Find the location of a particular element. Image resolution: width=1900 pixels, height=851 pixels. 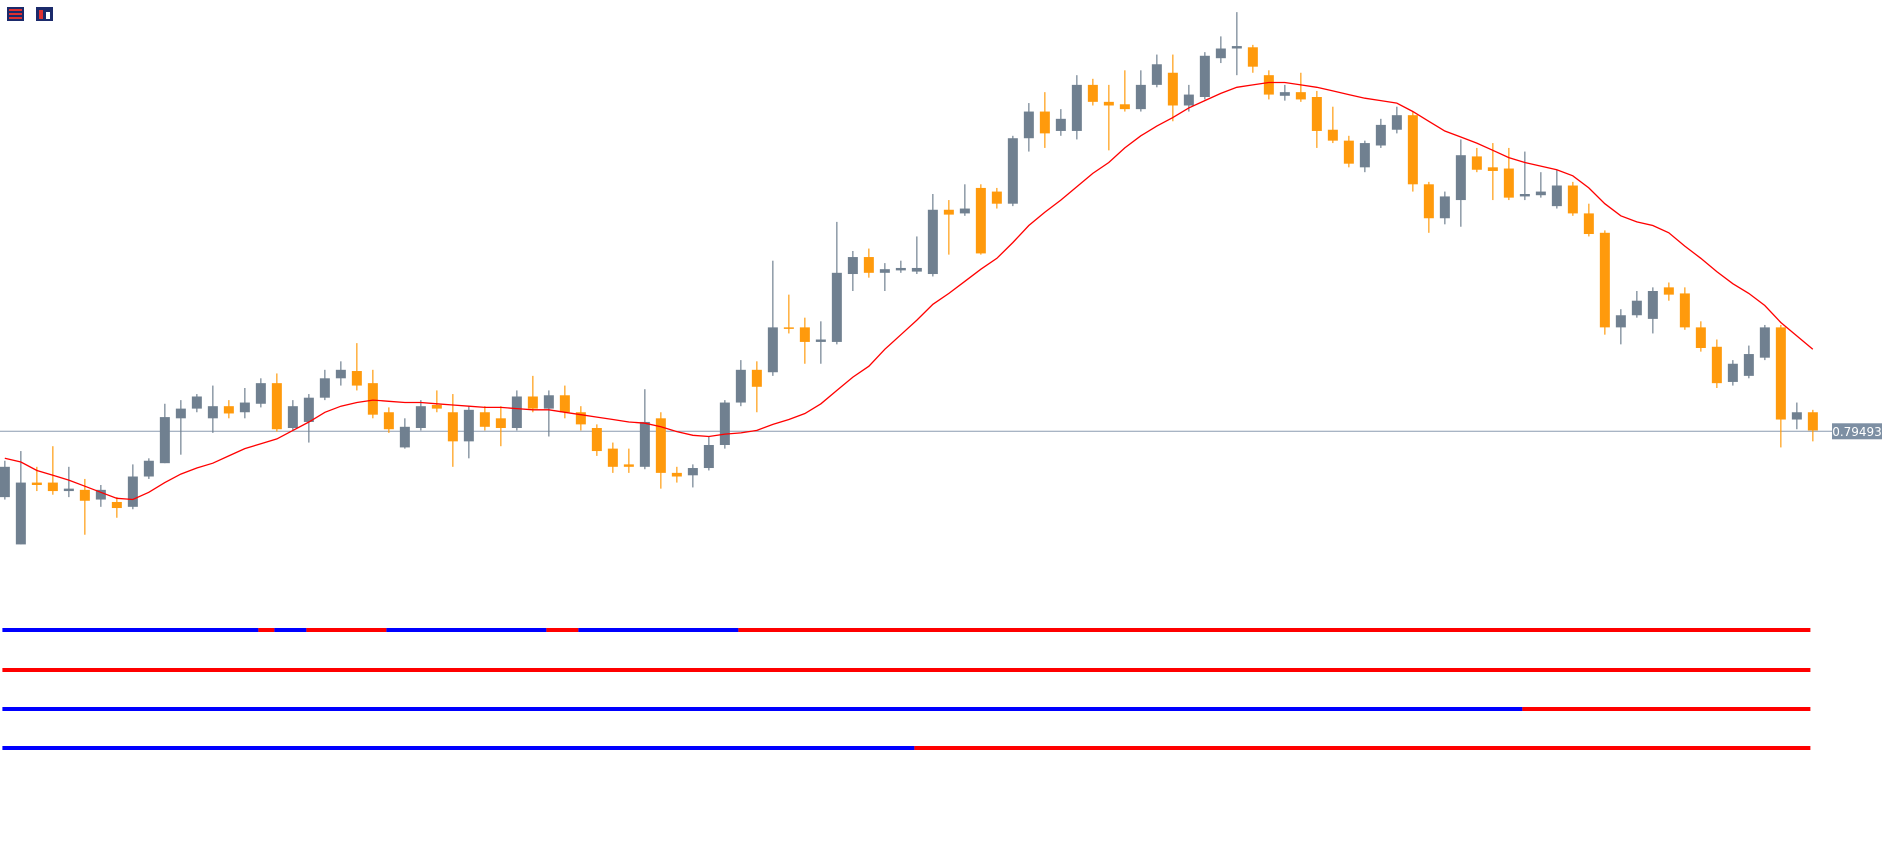

price-label: 0.79493 is located at coordinates (1857, 432).